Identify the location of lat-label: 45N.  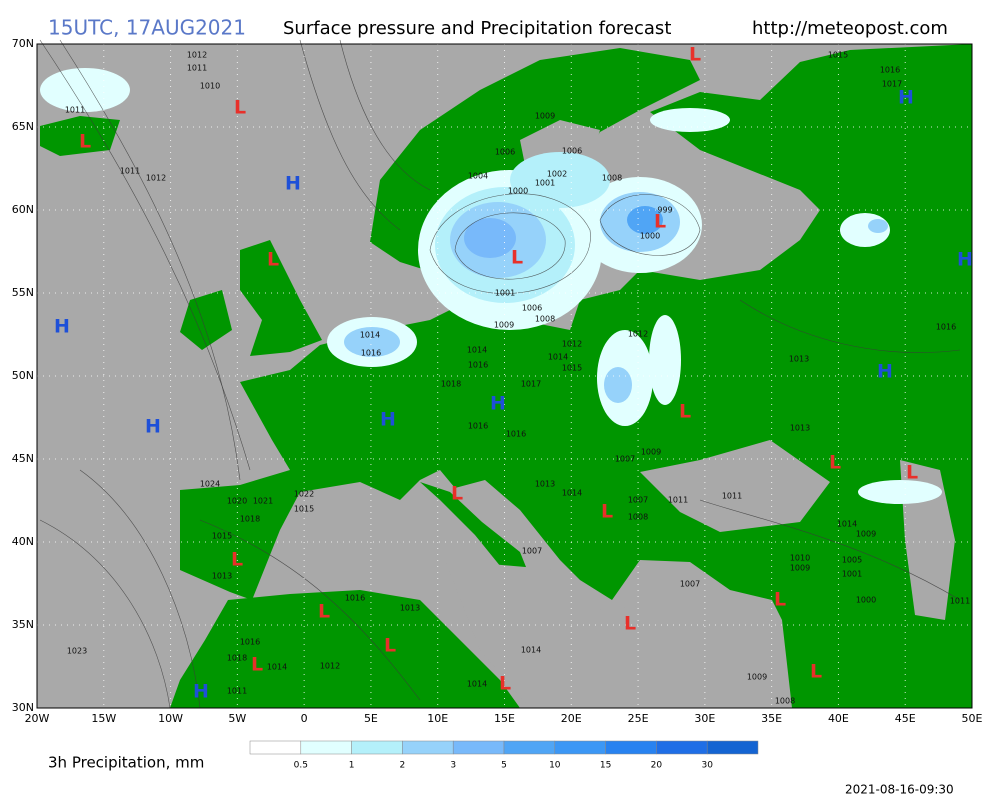
(23, 458).